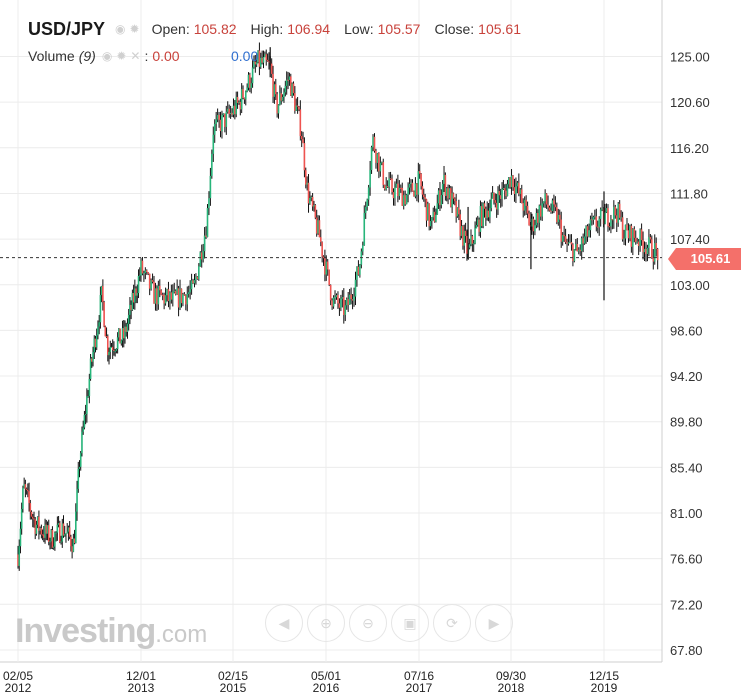  Describe the element at coordinates (181, 634) in the screenshot. I see `logo-suffix: .com` at that location.